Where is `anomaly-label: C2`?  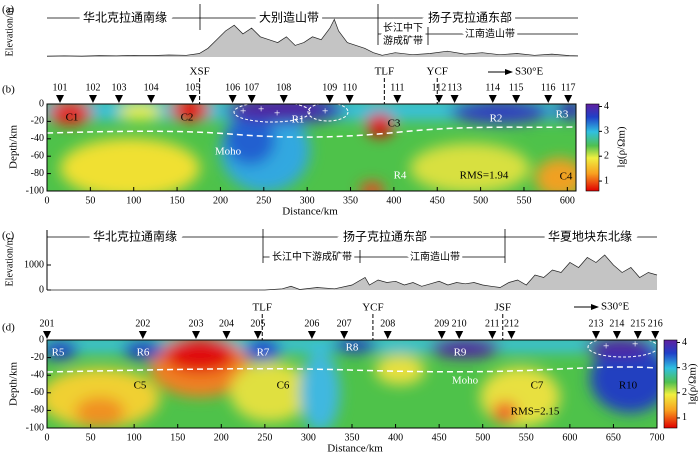 anomaly-label: C2 is located at coordinates (187, 118).